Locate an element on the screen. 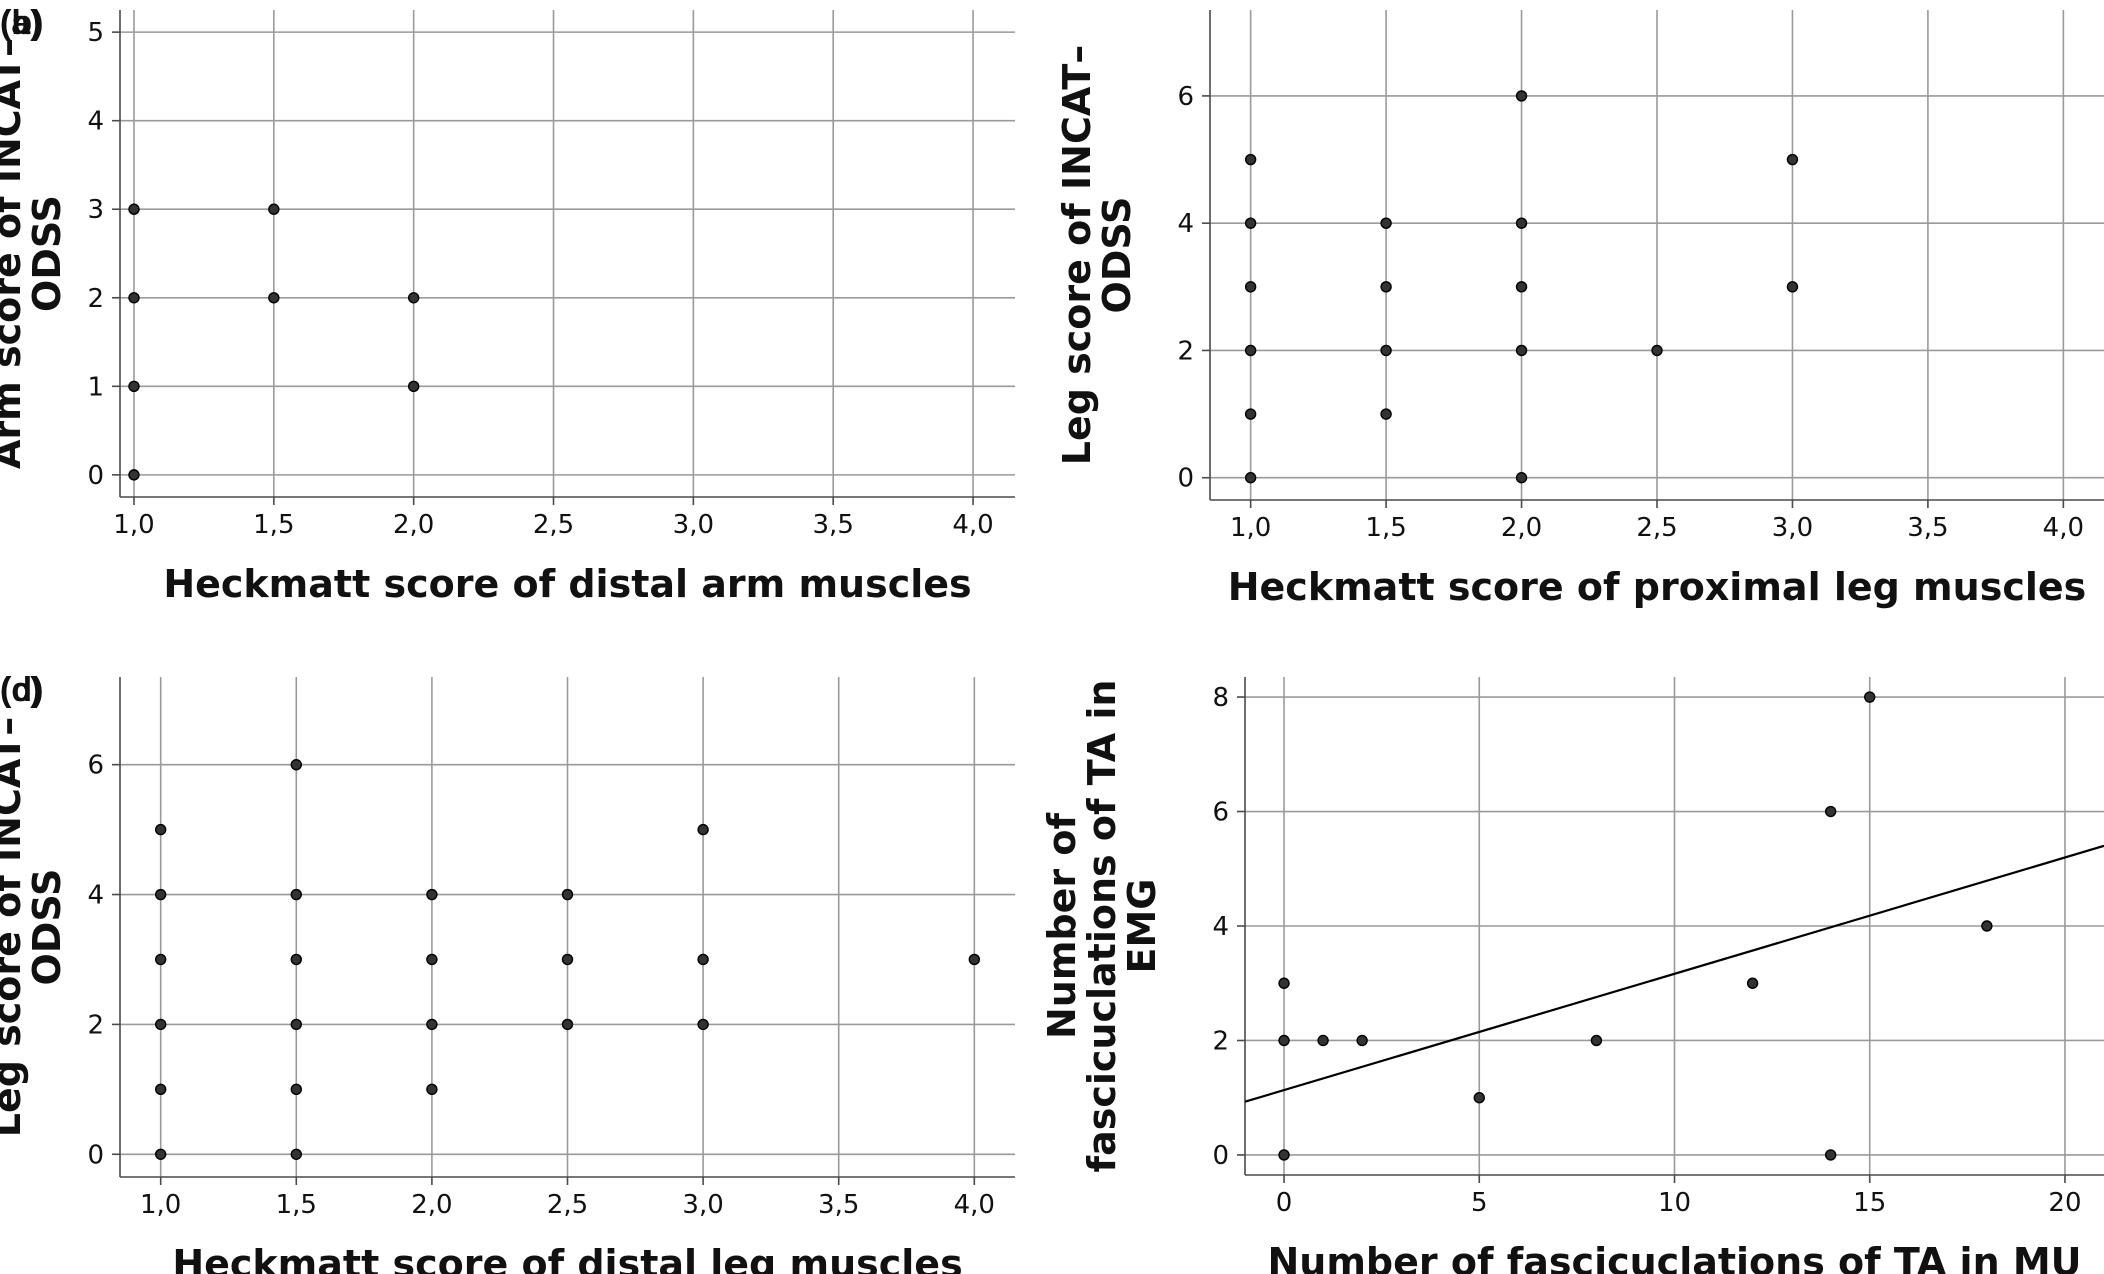  y-axis-title-line: Arm score of INCAT– is located at coordinates (14, 253).